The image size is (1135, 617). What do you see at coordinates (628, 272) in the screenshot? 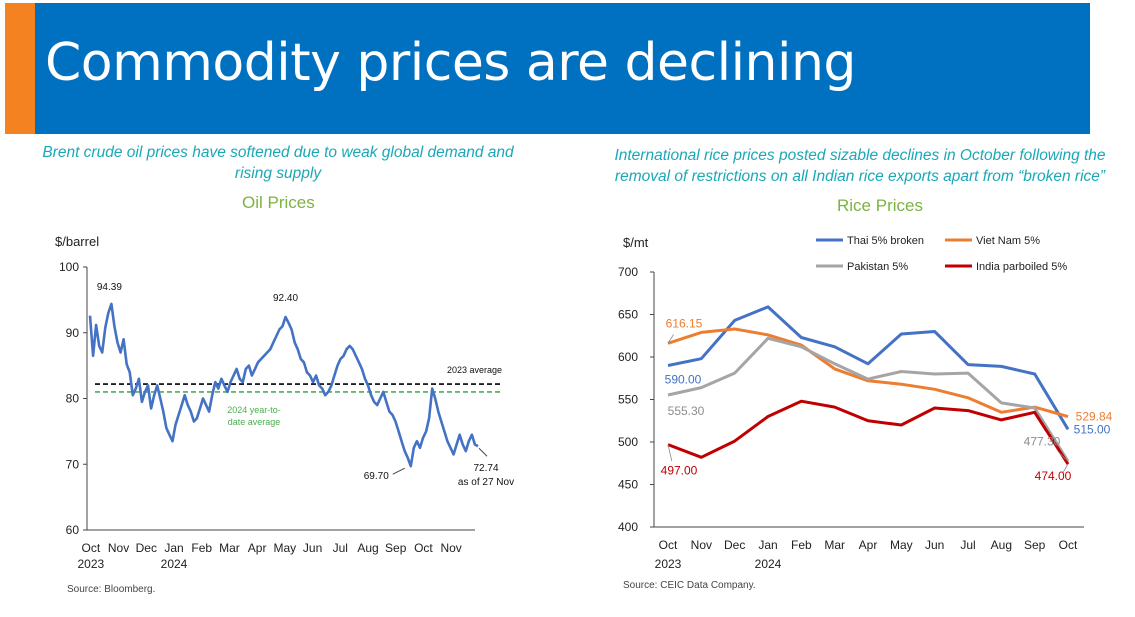
I see `rice-y-tick-label: 700` at bounding box center [628, 272].